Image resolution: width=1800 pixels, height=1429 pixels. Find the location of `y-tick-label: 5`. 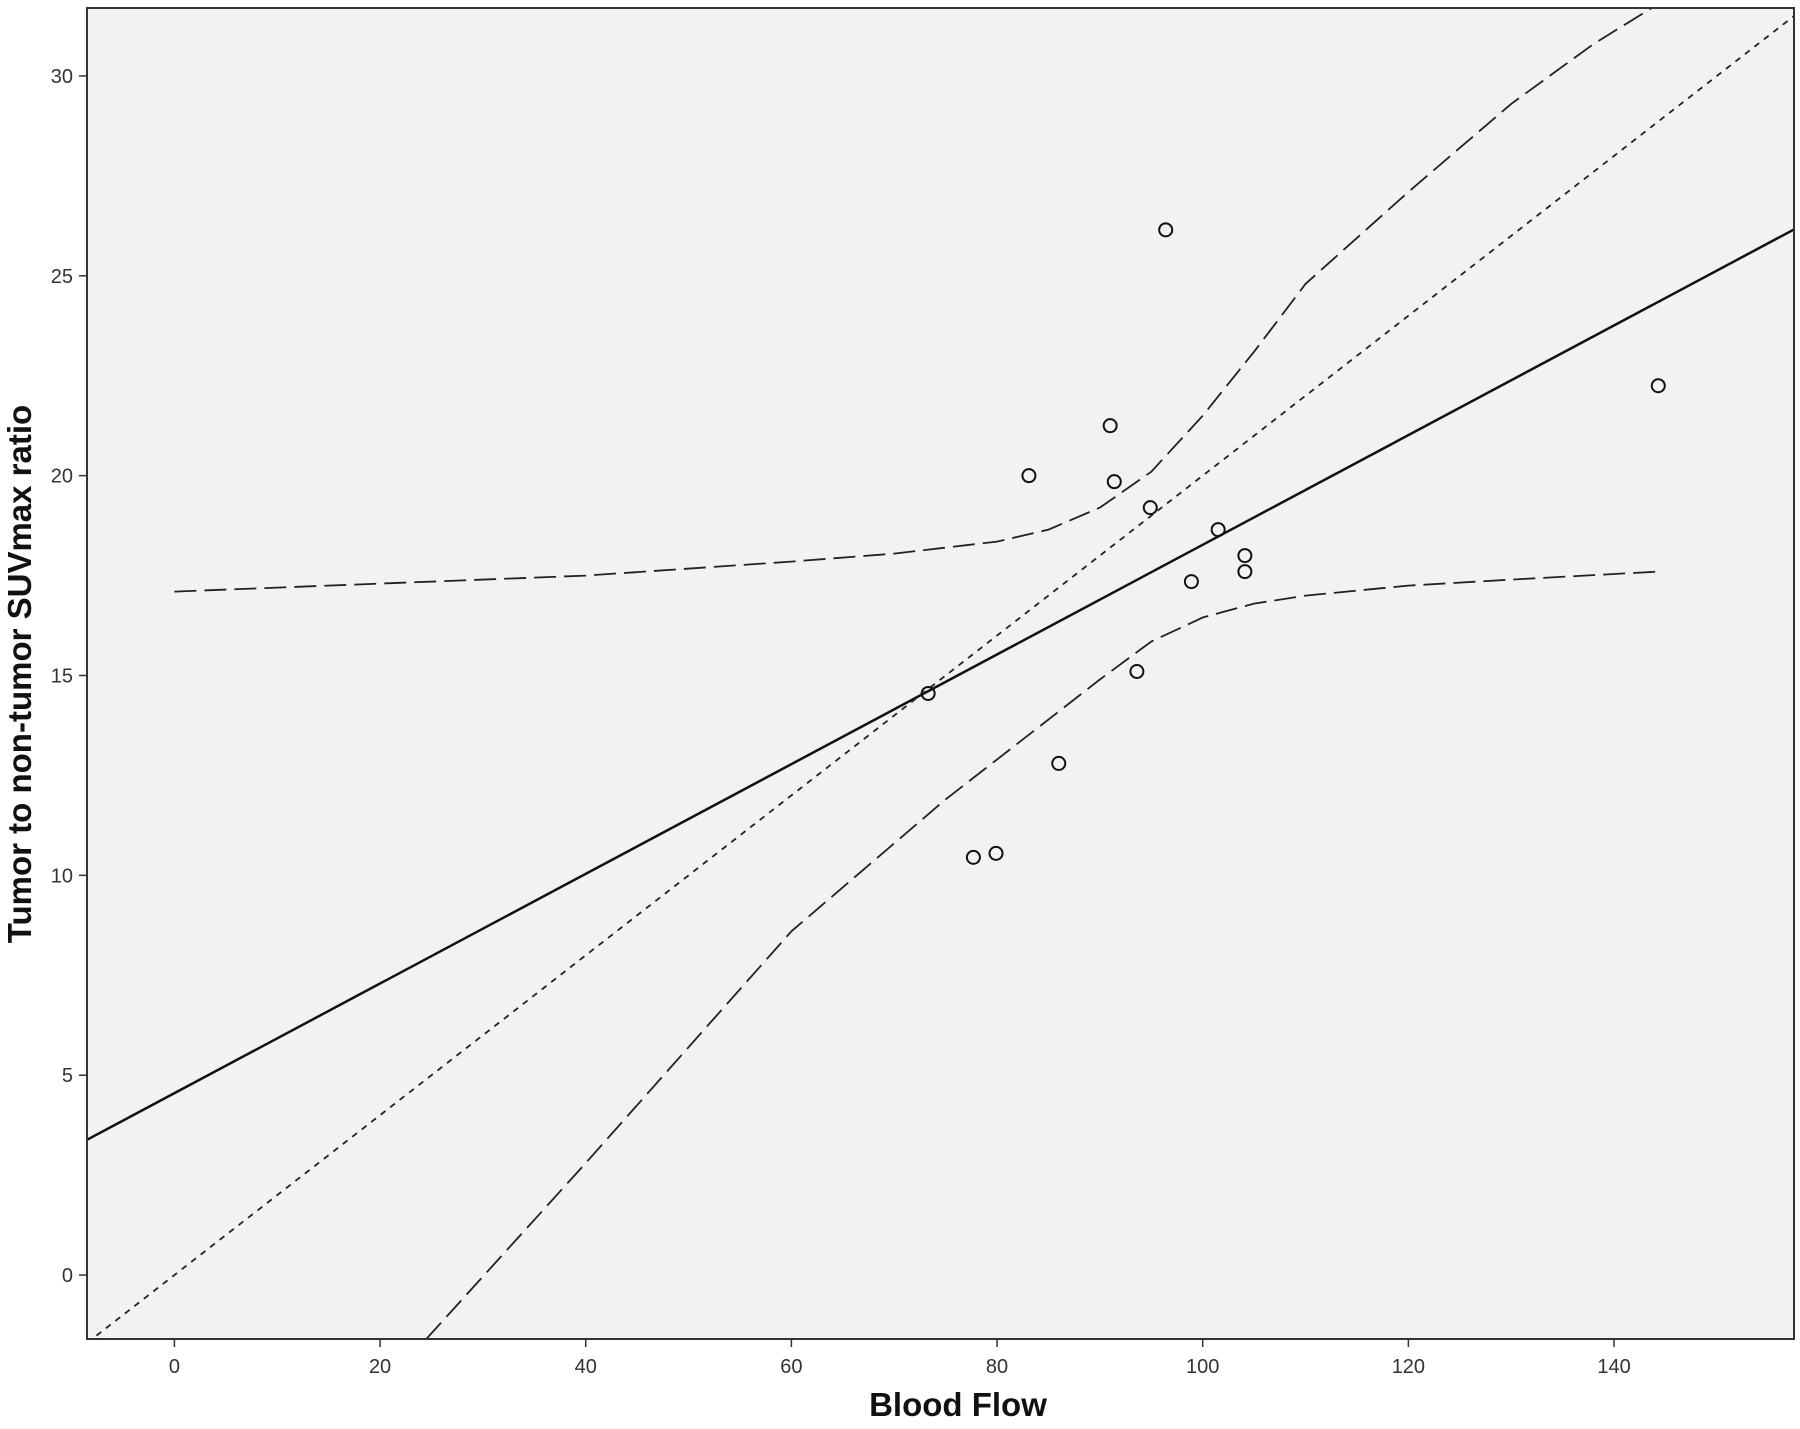

y-tick-label: 5 is located at coordinates (67, 1076).